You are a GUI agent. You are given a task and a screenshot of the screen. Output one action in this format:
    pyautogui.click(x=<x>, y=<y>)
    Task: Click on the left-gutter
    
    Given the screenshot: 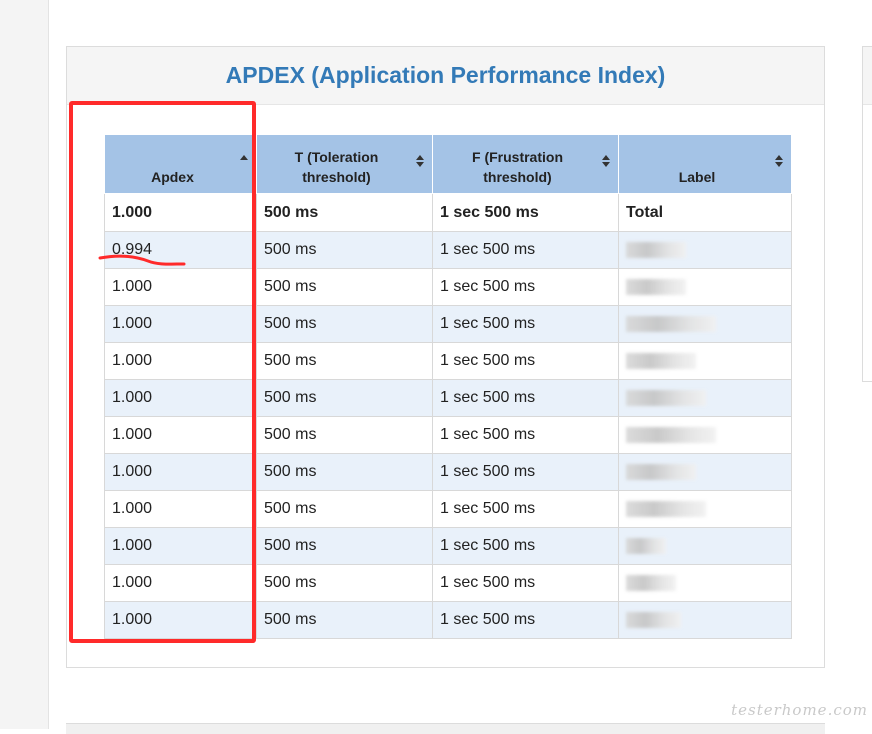 What is the action you would take?
    pyautogui.click(x=24, y=364)
    